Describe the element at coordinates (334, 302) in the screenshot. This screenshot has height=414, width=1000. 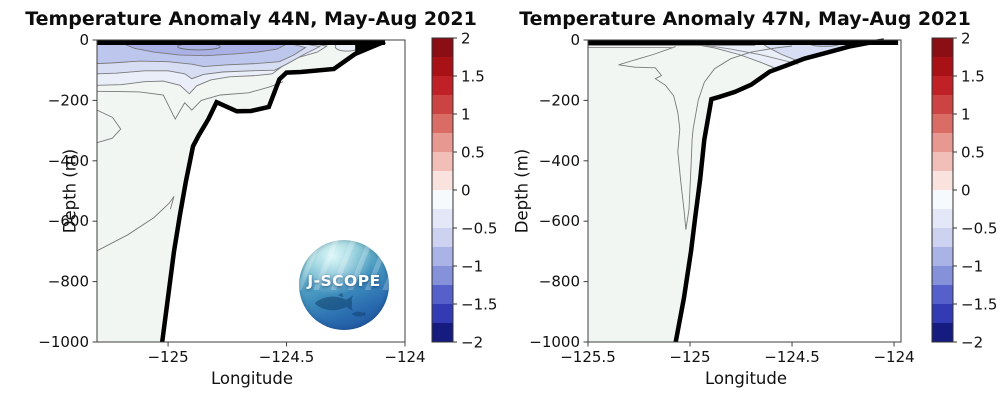
I see `fish-icon` at that location.